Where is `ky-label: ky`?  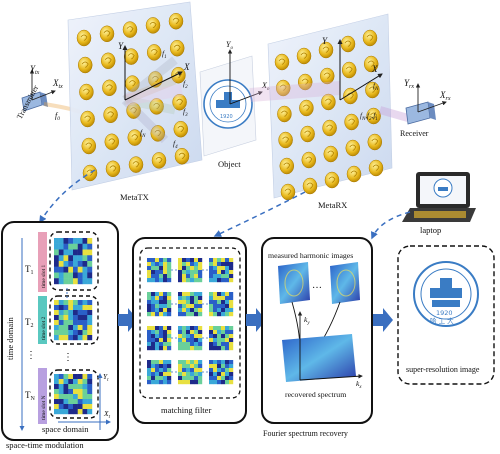
ky-label: ky is located at coordinates (307, 320).